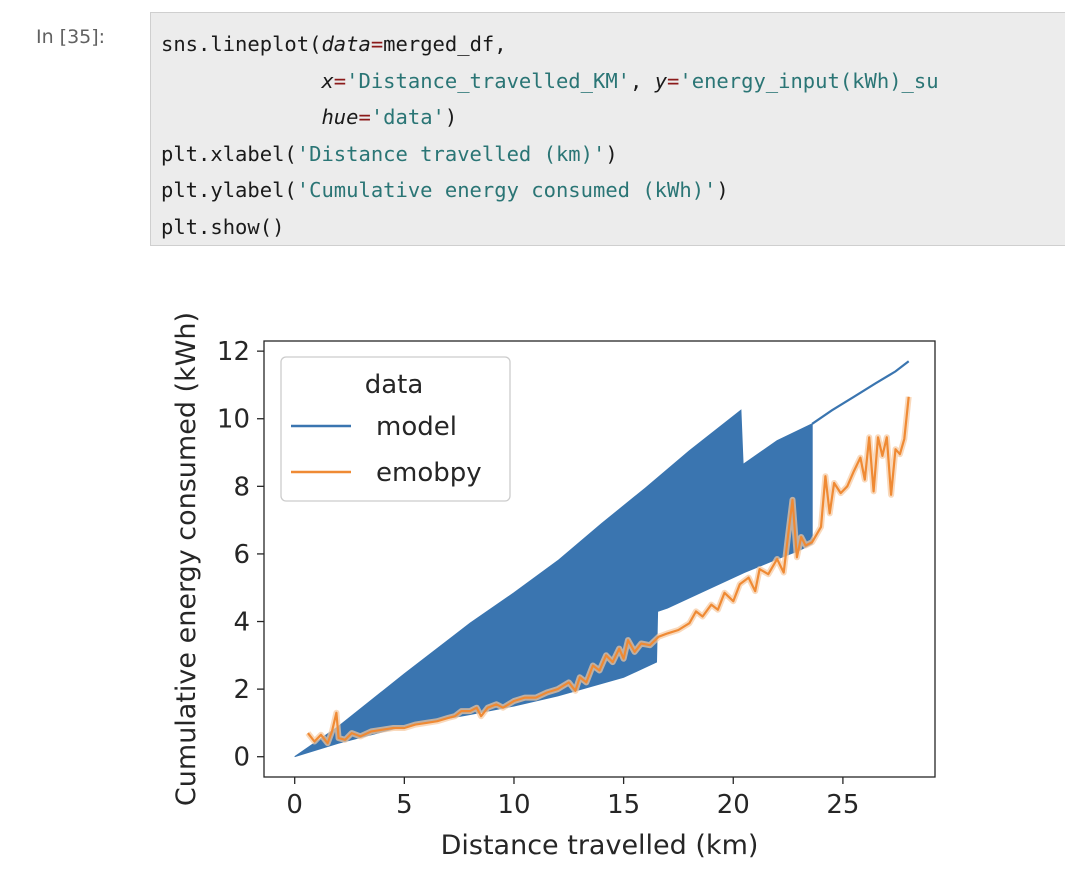 The image size is (1065, 876). What do you see at coordinates (809, 80) in the screenshot?
I see `code-token: 'energy_input(kWh)_su` at bounding box center [809, 80].